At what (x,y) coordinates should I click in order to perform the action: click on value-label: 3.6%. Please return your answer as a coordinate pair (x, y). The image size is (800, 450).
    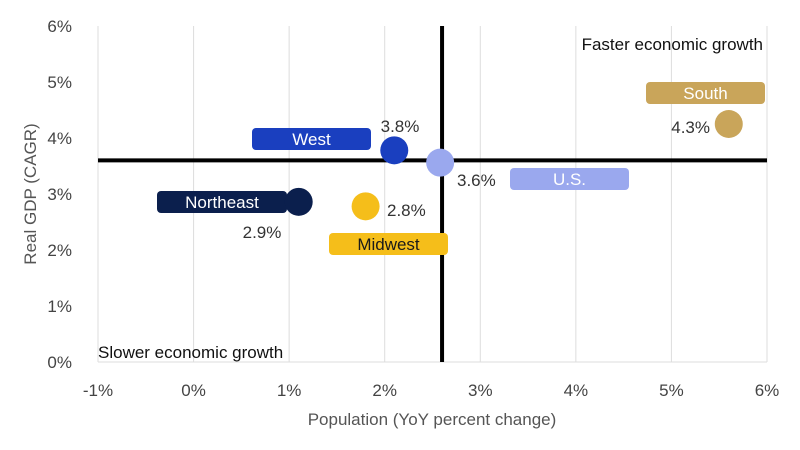
    Looking at the image, I should click on (476, 180).